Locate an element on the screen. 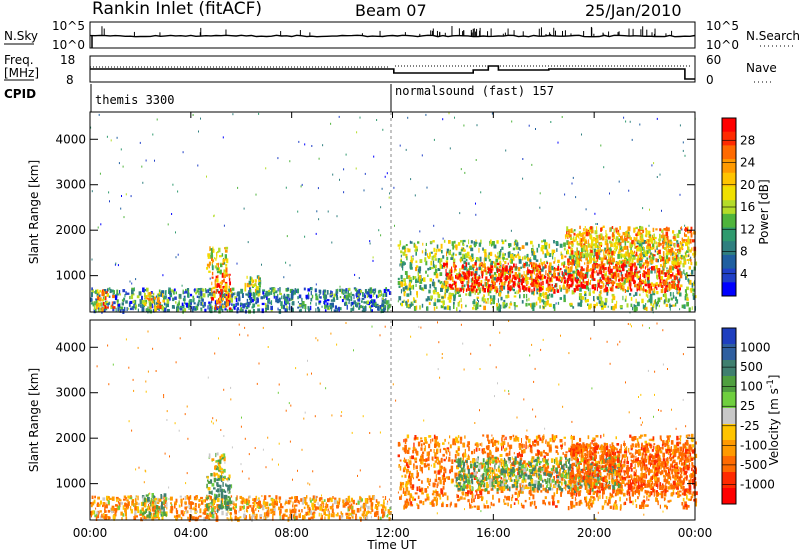 The image size is (800, 554). colorbar-tick-label: 8 is located at coordinates (744, 252).